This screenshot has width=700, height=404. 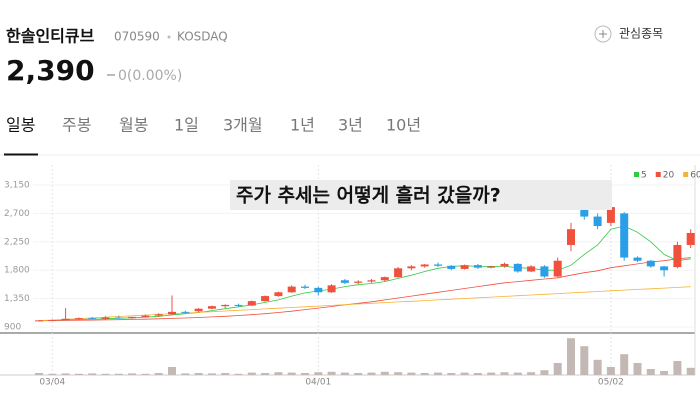 I want to click on x-tick-label: 03/04, so click(x=52, y=383).